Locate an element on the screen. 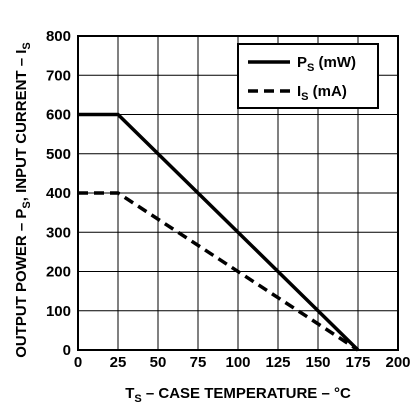  legend-label-ps: PS (mW) is located at coordinates (326, 64).